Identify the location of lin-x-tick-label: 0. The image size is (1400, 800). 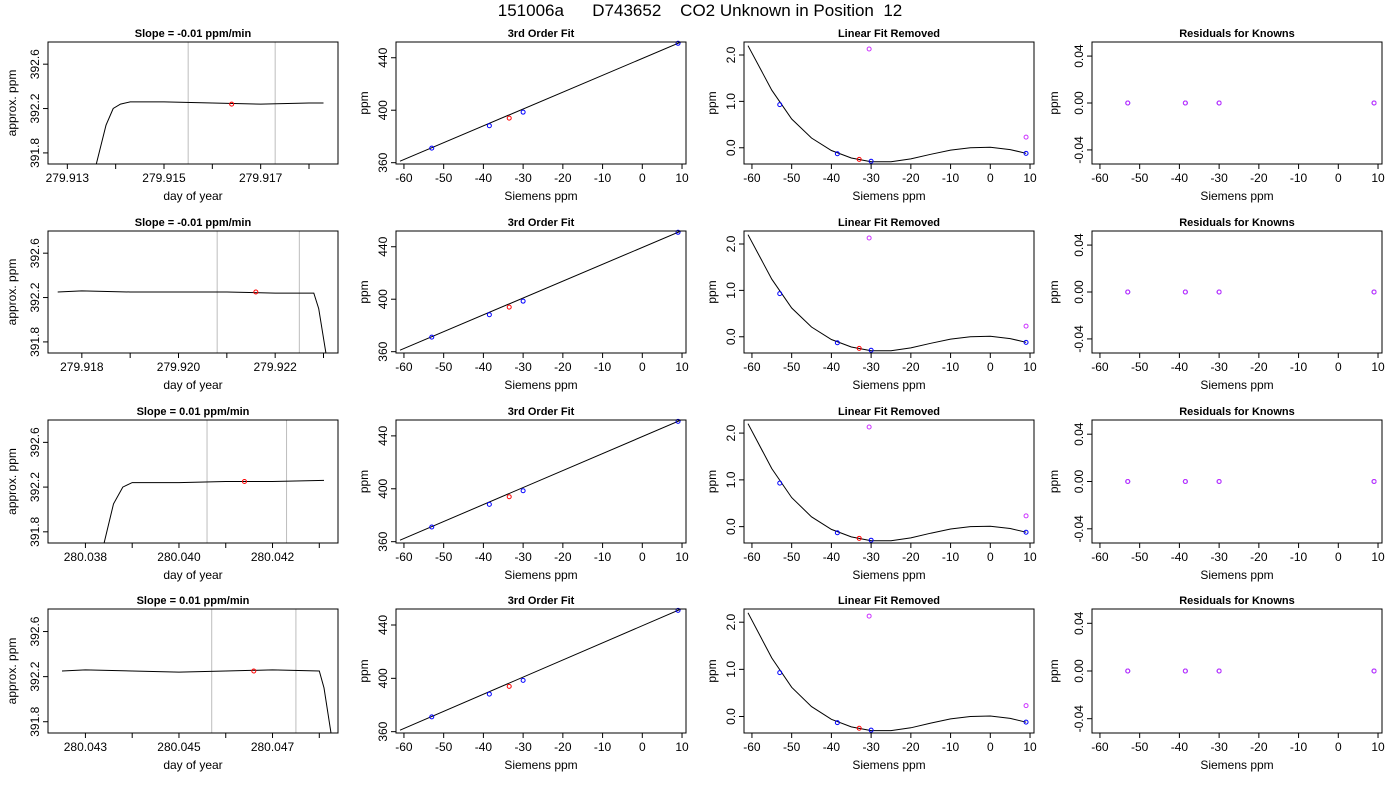
(990, 747).